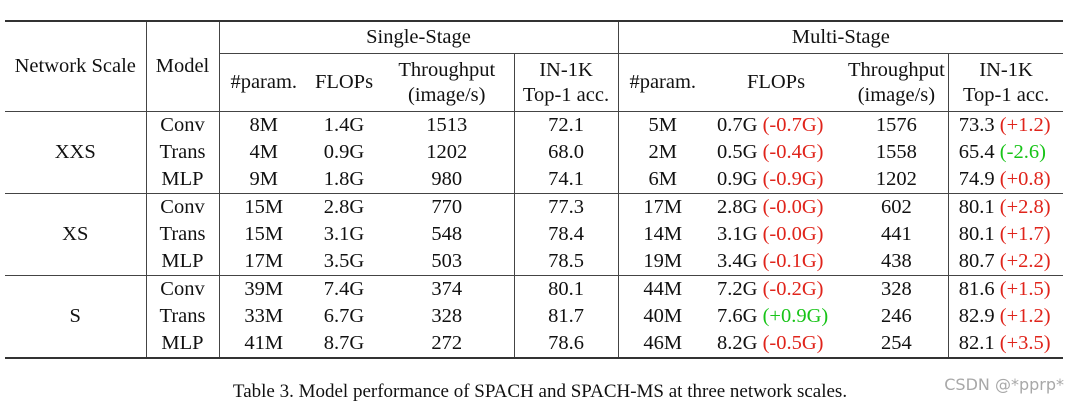 This screenshot has height=406, width=1080. What do you see at coordinates (263, 82) in the screenshot?
I see `single-param-header: #param.` at bounding box center [263, 82].